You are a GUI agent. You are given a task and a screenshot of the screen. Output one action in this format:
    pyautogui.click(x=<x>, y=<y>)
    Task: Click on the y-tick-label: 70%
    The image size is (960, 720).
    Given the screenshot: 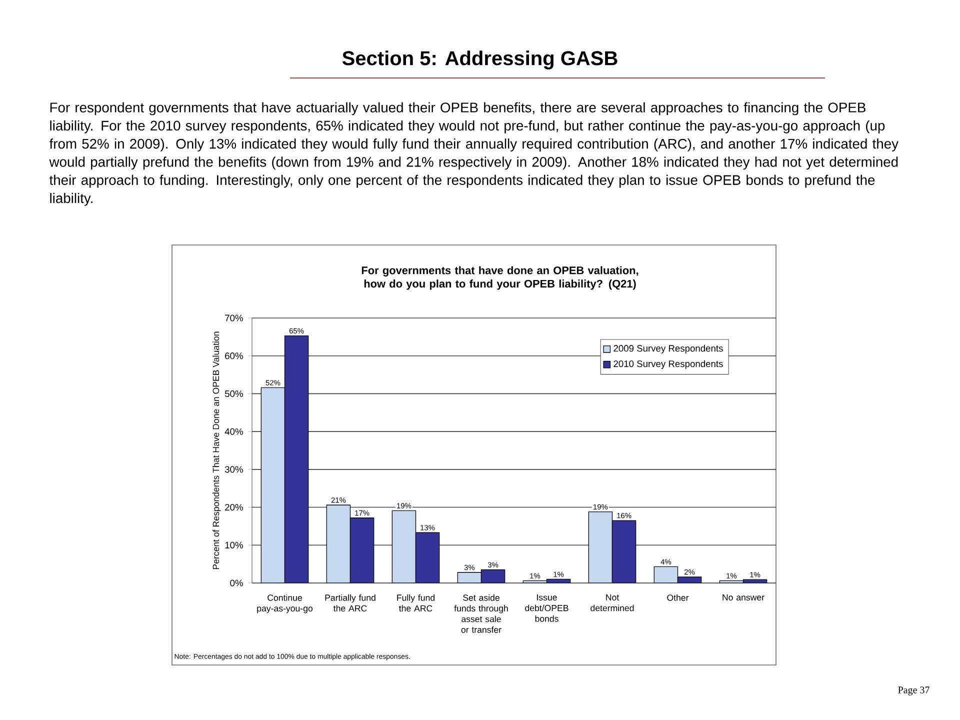 What is the action you would take?
    pyautogui.click(x=234, y=318)
    